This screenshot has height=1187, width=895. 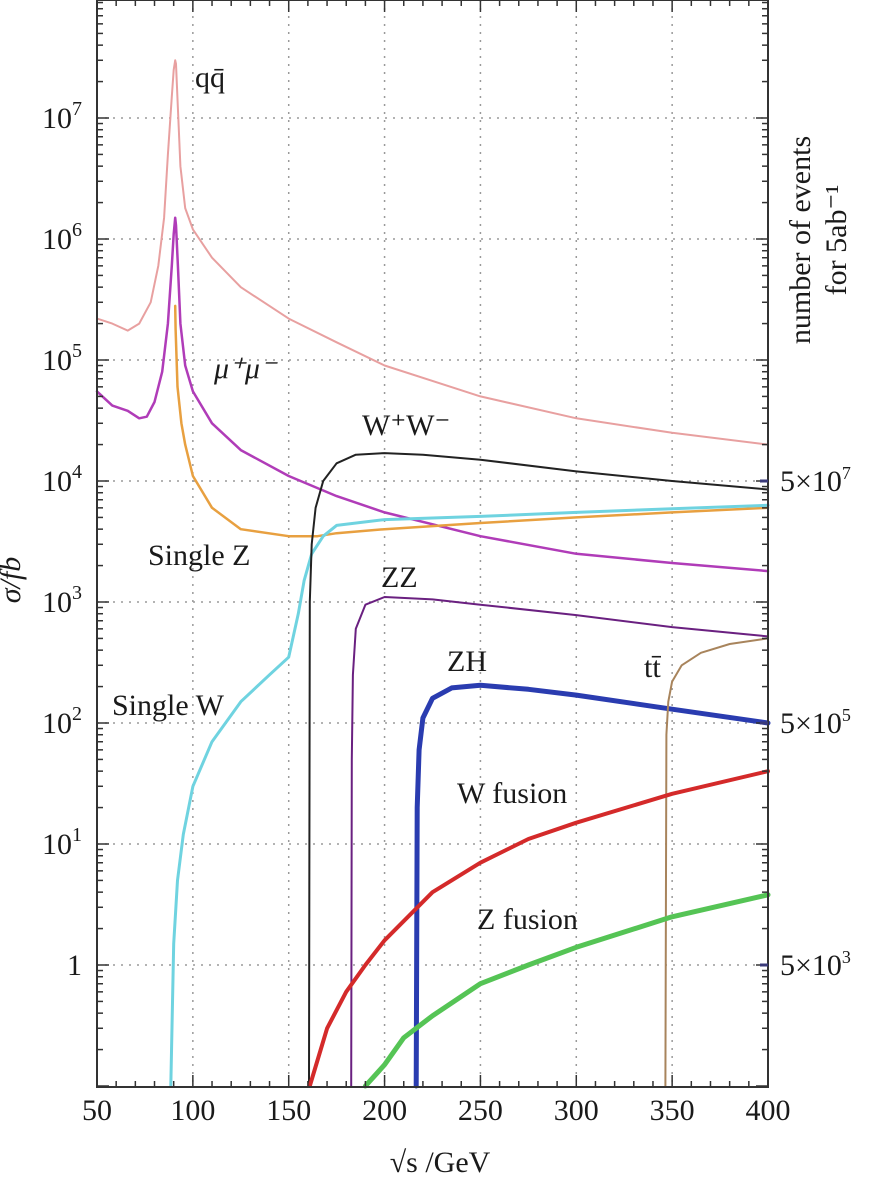 What do you see at coordinates (168, 705) in the screenshot?
I see `series-label-singlew: Single W` at bounding box center [168, 705].